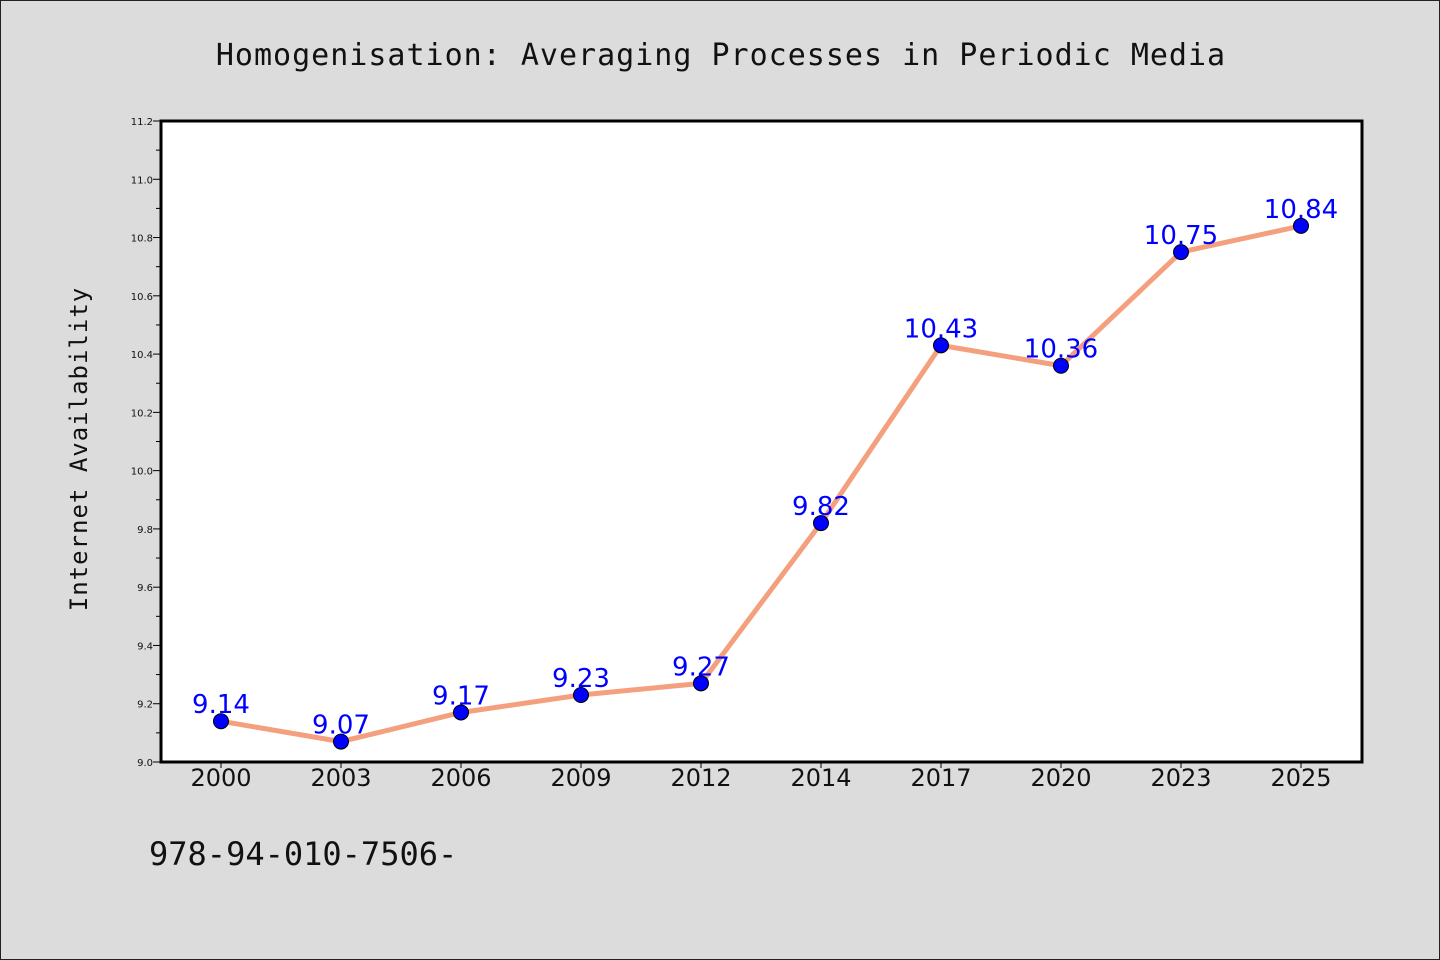  I want to click on y-tick-label: 9.6, so click(145, 588).